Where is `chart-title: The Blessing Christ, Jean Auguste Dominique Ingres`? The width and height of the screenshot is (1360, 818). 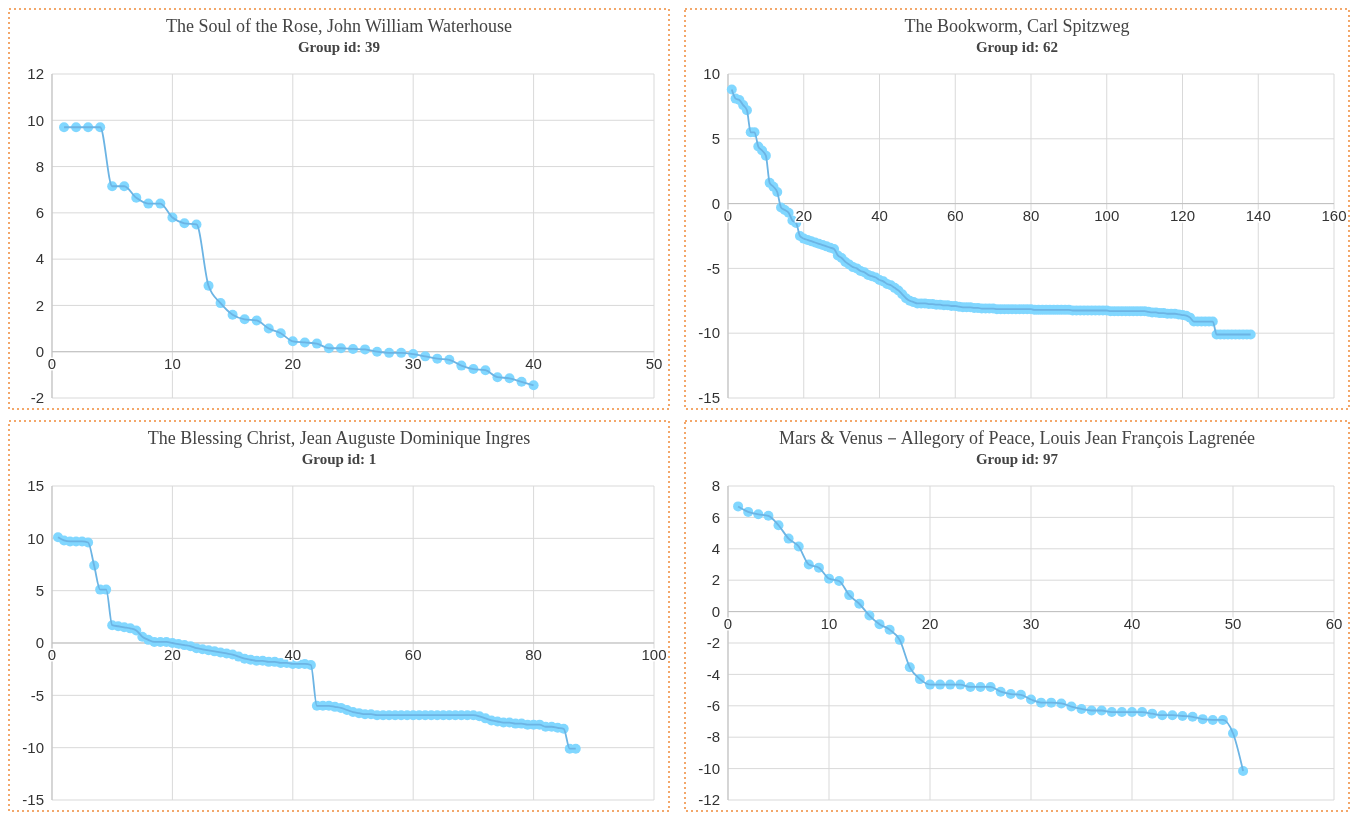 chart-title: The Blessing Christ, Jean Auguste Dominique Ingres is located at coordinates (339, 438).